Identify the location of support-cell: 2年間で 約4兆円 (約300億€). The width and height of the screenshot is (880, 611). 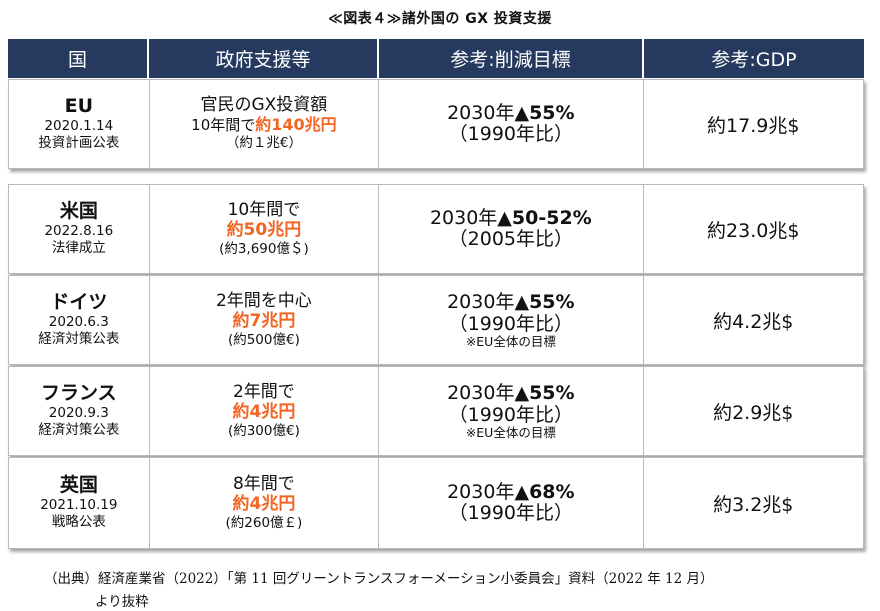
(265, 411).